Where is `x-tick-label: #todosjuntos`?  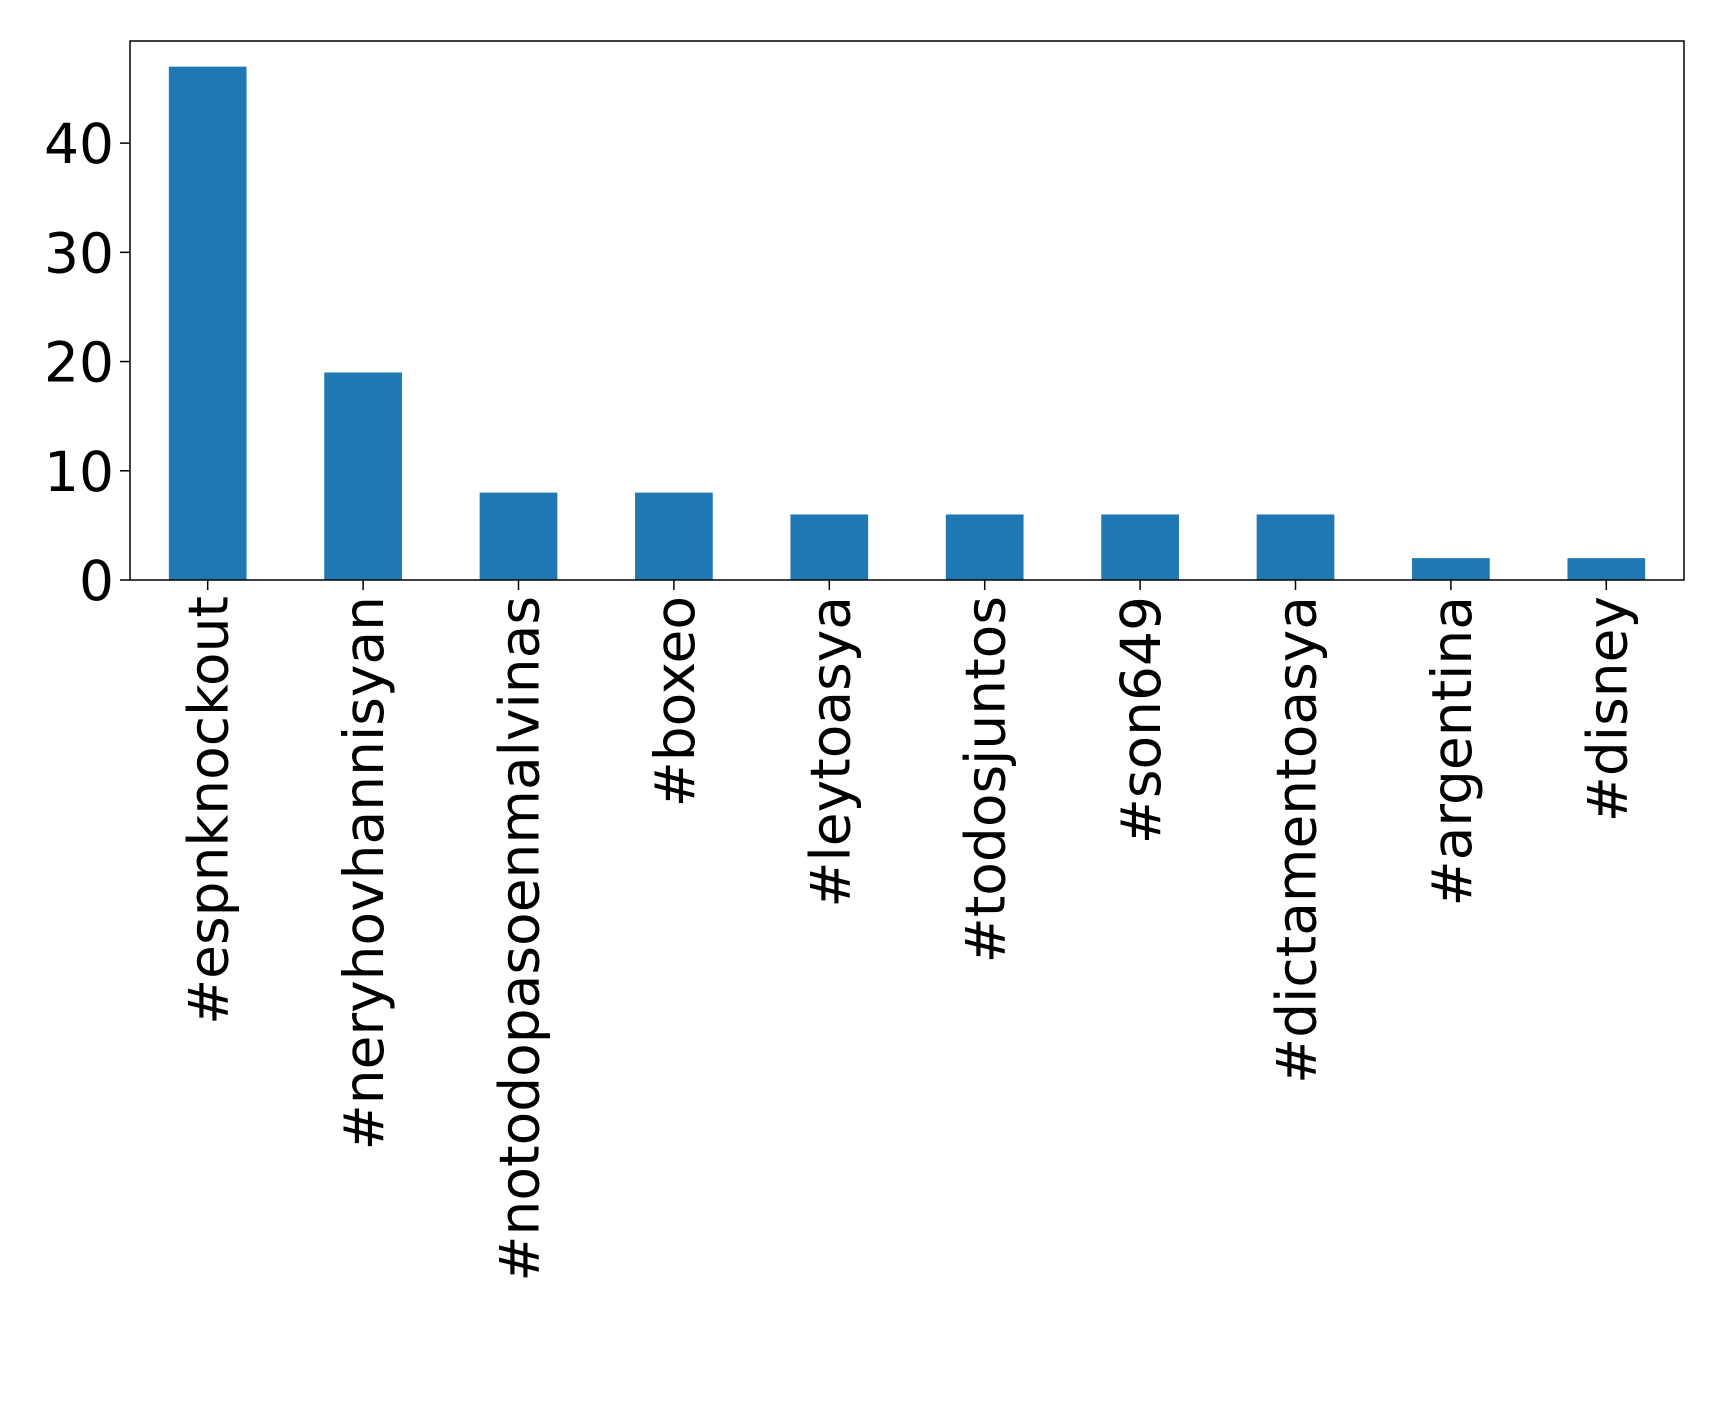
x-tick-label: #todosjuntos is located at coordinates (986, 779).